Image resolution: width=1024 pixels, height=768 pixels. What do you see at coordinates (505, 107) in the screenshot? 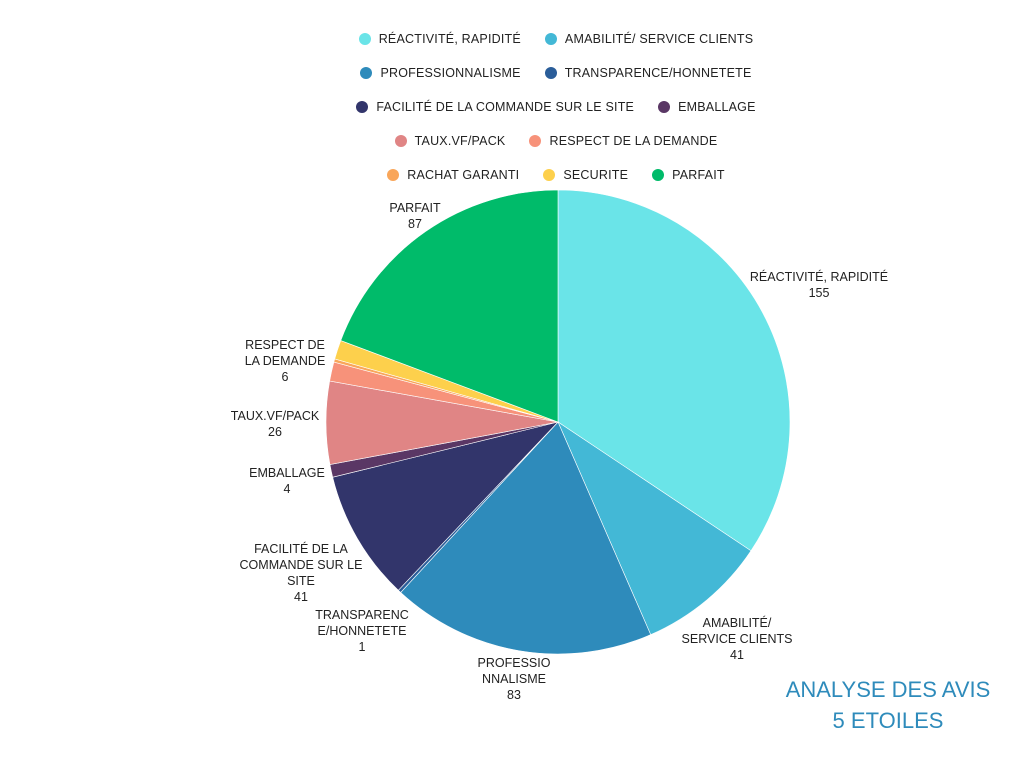
I see `legend-label: FACILITÉ DE LA COMMANDE SUR LE SITE` at bounding box center [505, 107].